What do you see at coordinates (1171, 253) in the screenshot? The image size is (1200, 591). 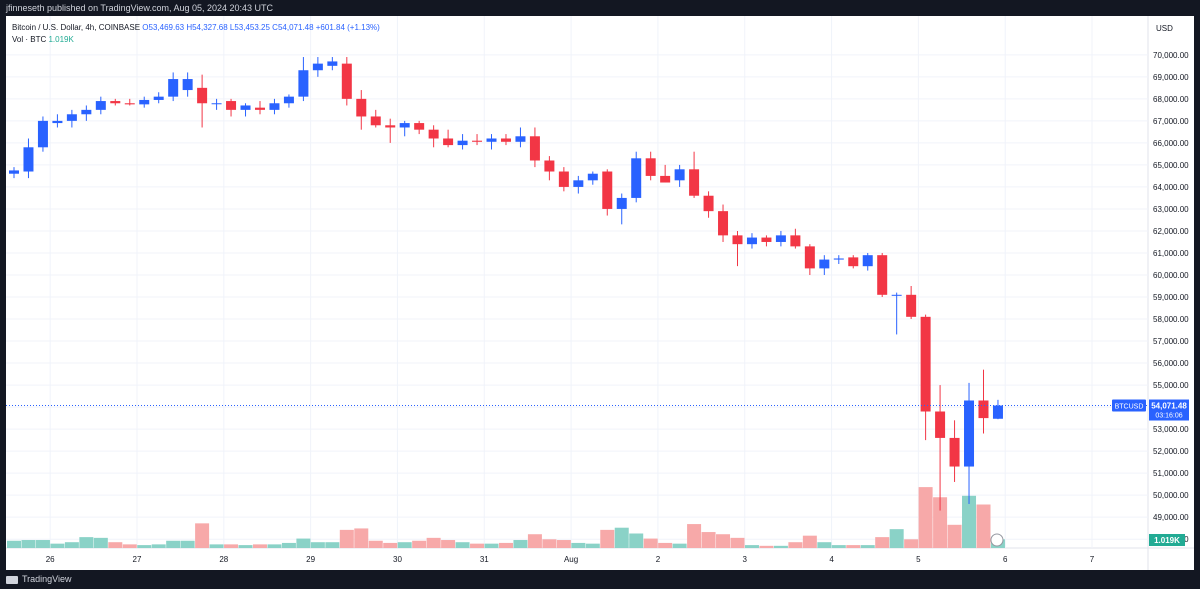 I see `y-tick-label: 61,000.00` at bounding box center [1171, 253].